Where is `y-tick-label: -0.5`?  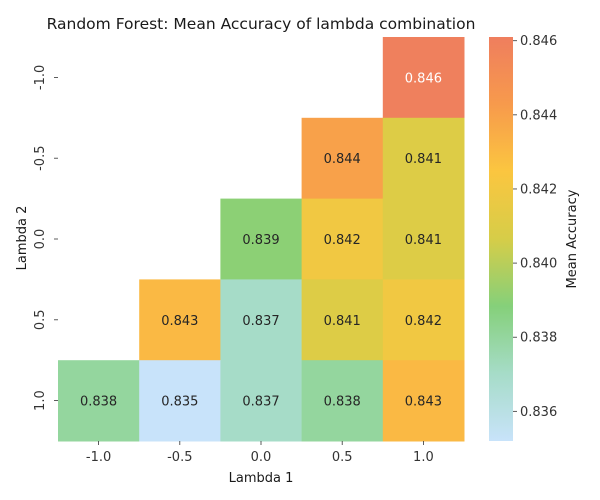
y-tick-label: -0.5 is located at coordinates (40, 158).